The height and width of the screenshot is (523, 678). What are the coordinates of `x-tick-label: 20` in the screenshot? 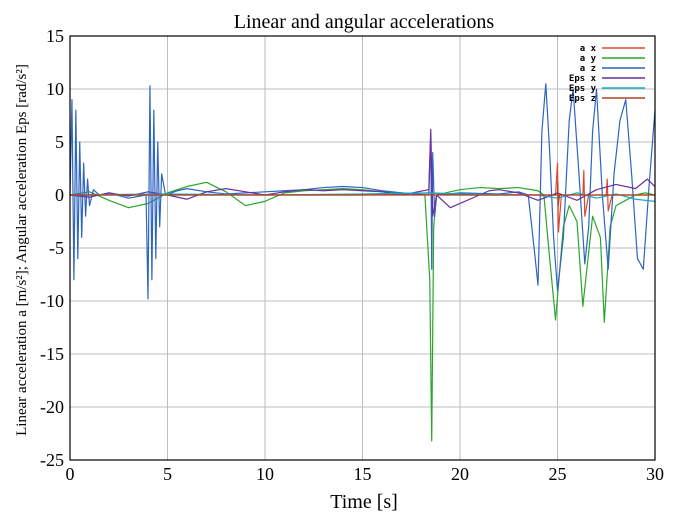 It's located at (460, 474).